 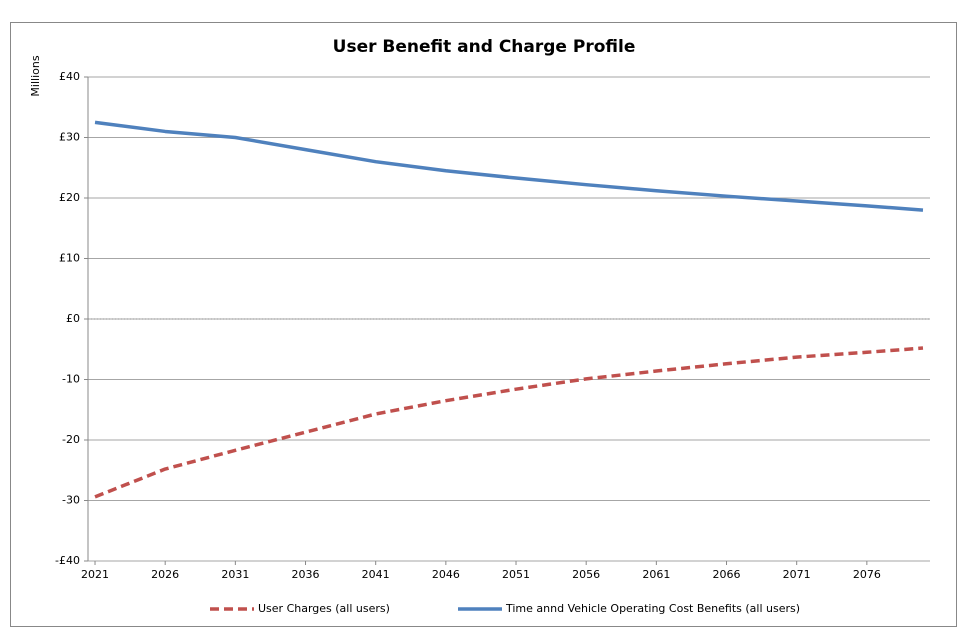 I want to click on x-tick-label: 2066, so click(x=727, y=574).